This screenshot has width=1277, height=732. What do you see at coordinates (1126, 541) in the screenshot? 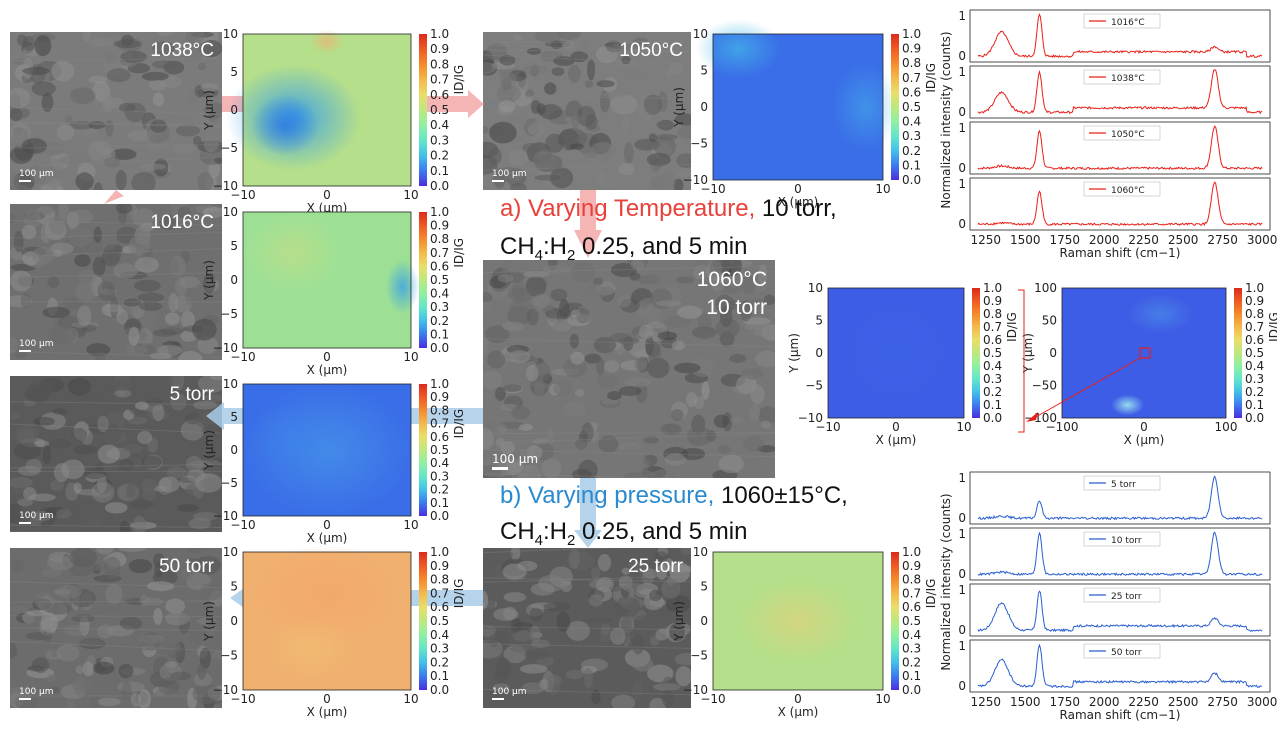
I see `legend-label: 10 torr` at bounding box center [1126, 541].